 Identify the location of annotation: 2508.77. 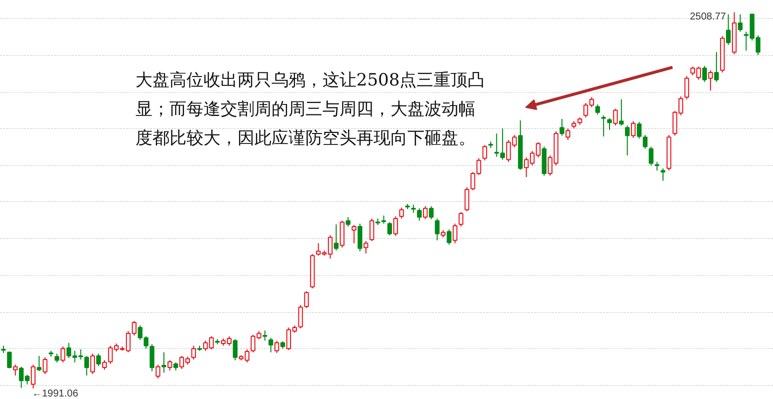
(708, 16).